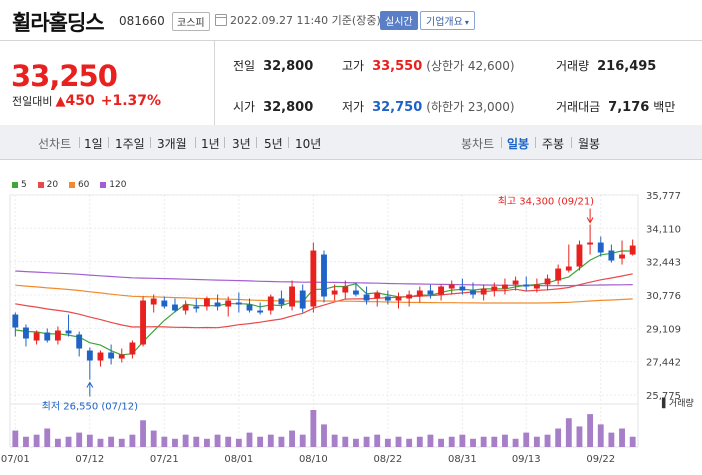 This screenshot has width=702, height=475. I want to click on prev-close-cell: 전일 32,800, so click(273, 65).